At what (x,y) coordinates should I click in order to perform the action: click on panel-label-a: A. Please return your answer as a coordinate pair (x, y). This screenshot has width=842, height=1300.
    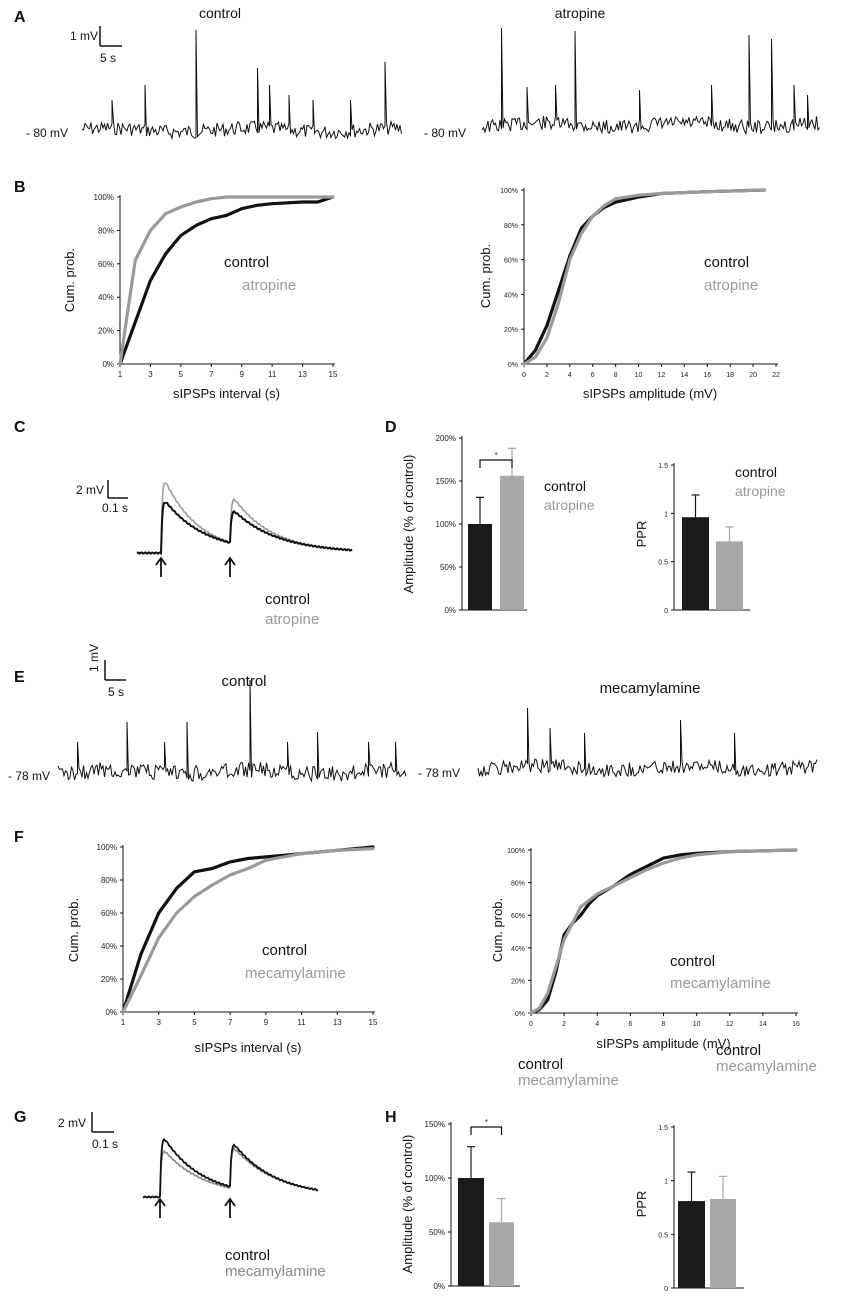
    Looking at the image, I should click on (20, 17).